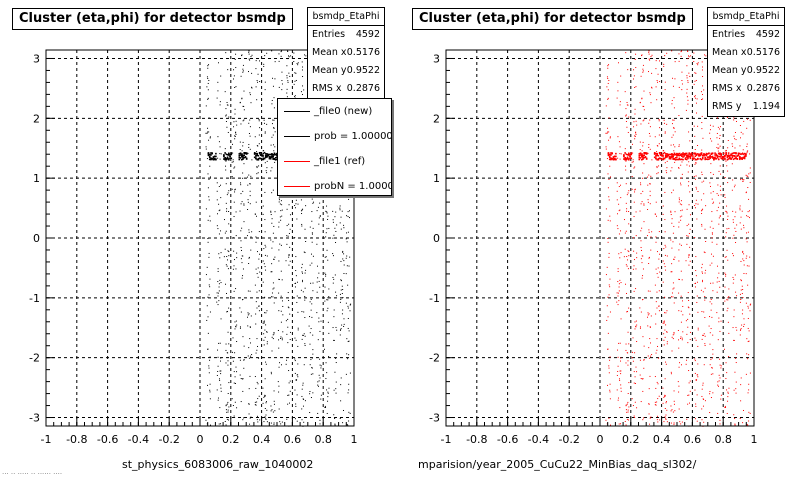 The height and width of the screenshot is (480, 800). I want to click on left-y-tick-label: 0, so click(36, 238).